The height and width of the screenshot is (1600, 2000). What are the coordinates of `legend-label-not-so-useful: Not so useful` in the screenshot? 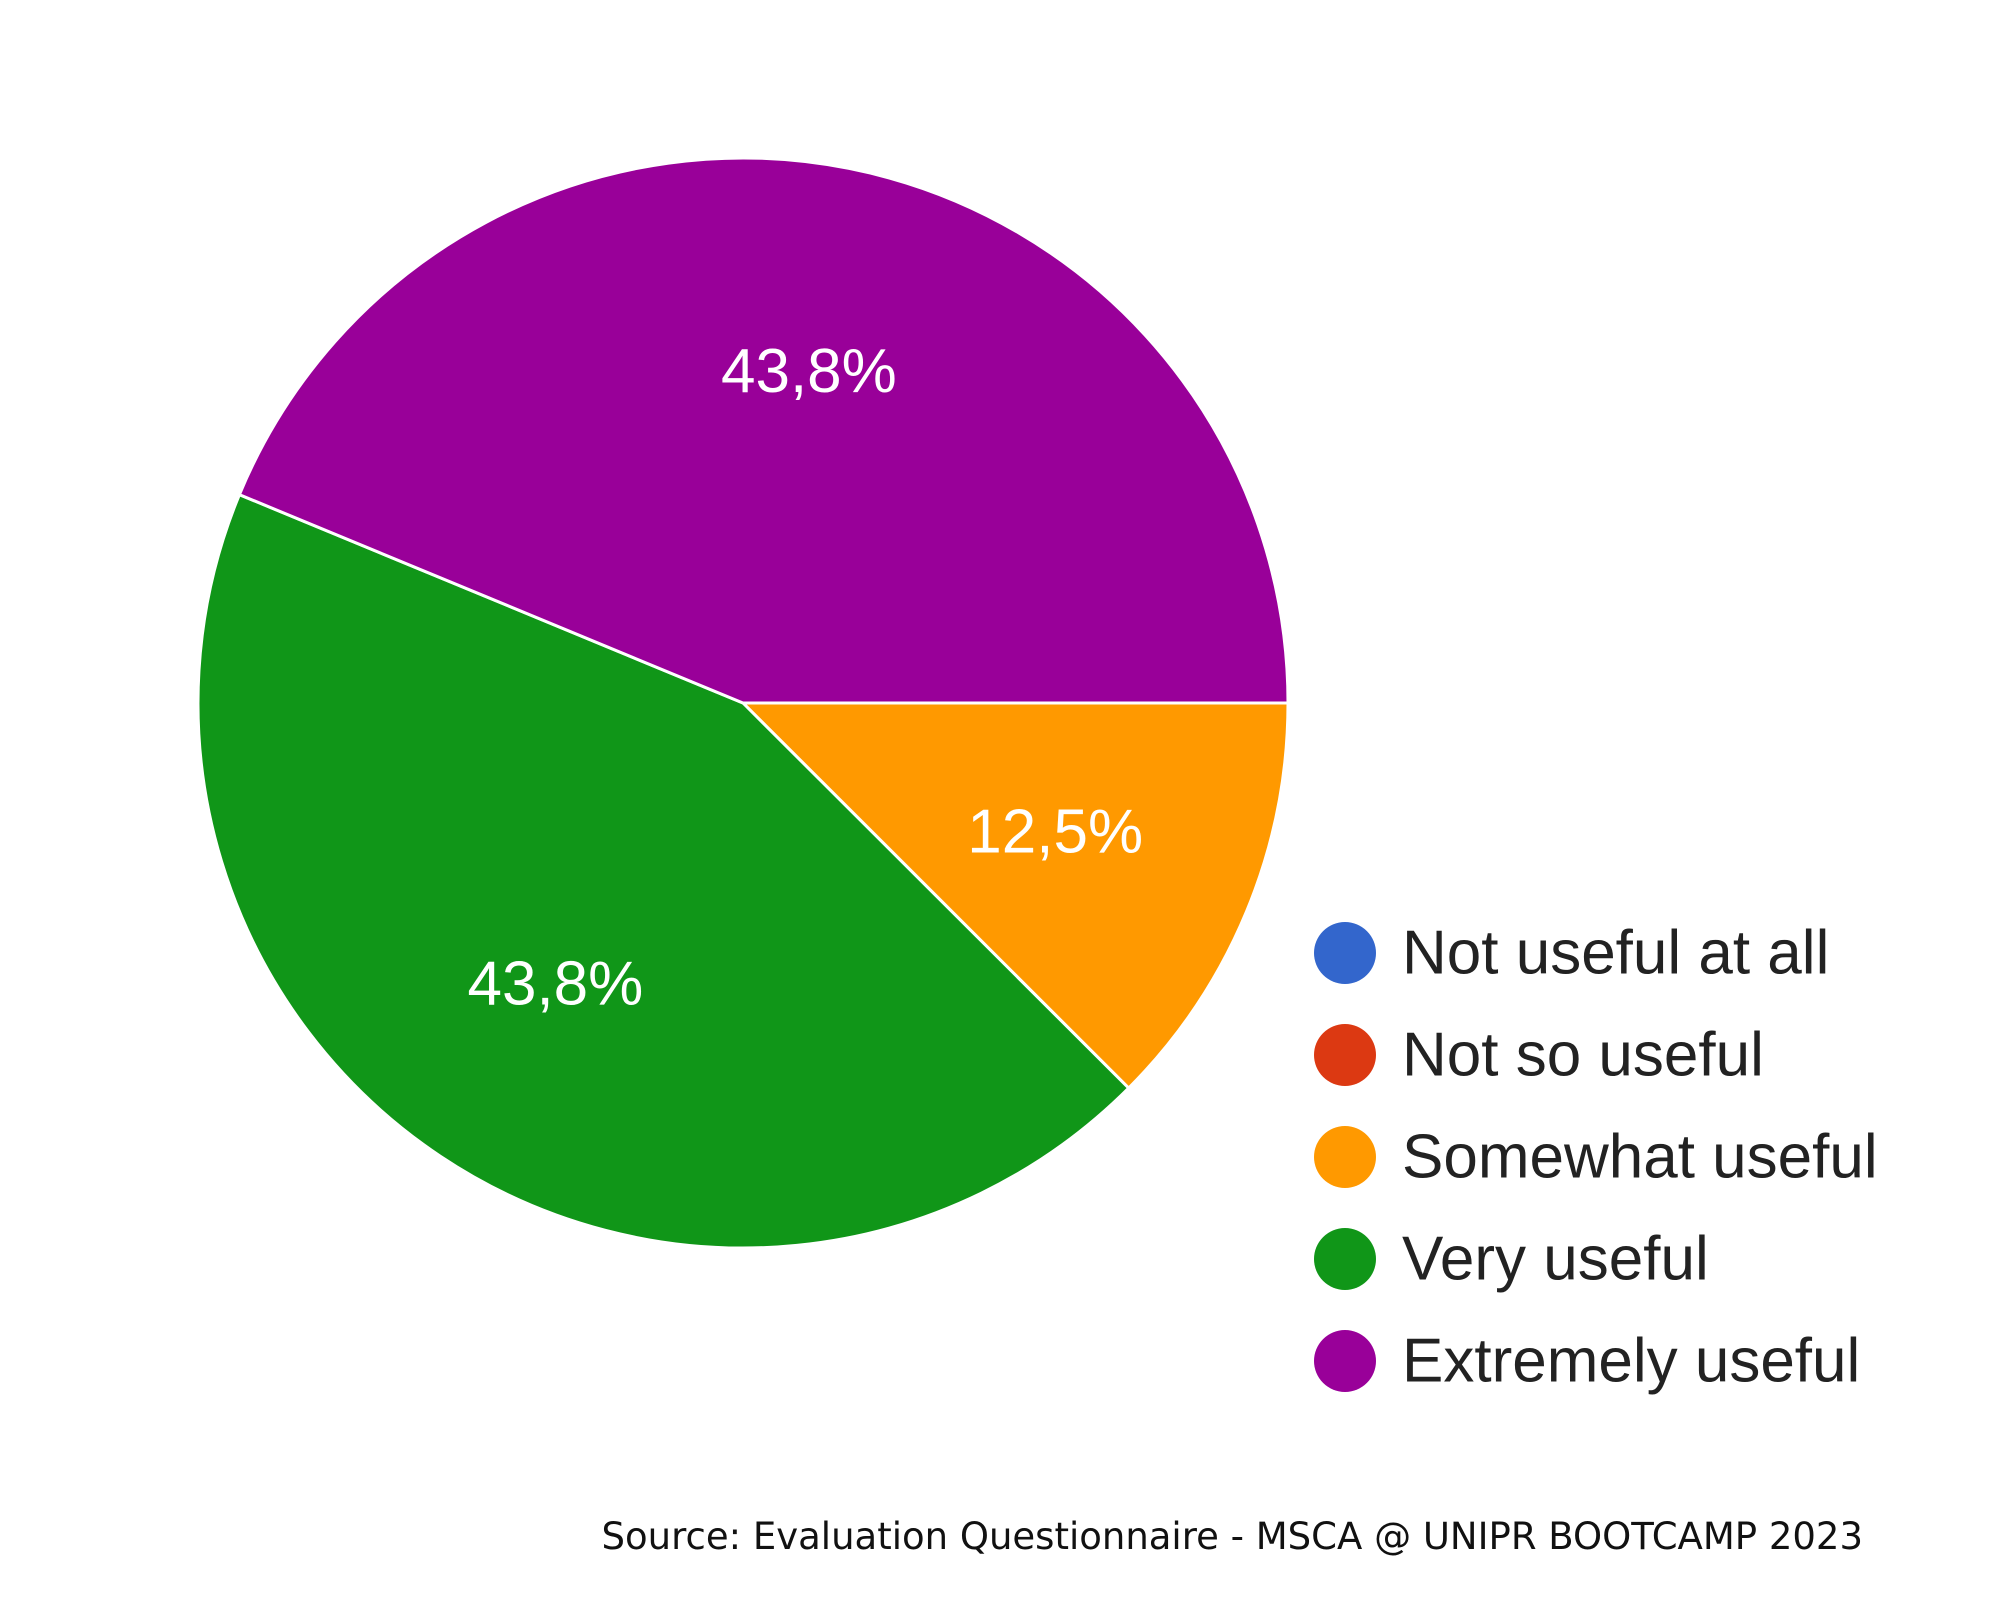 It's located at (1583, 1055).